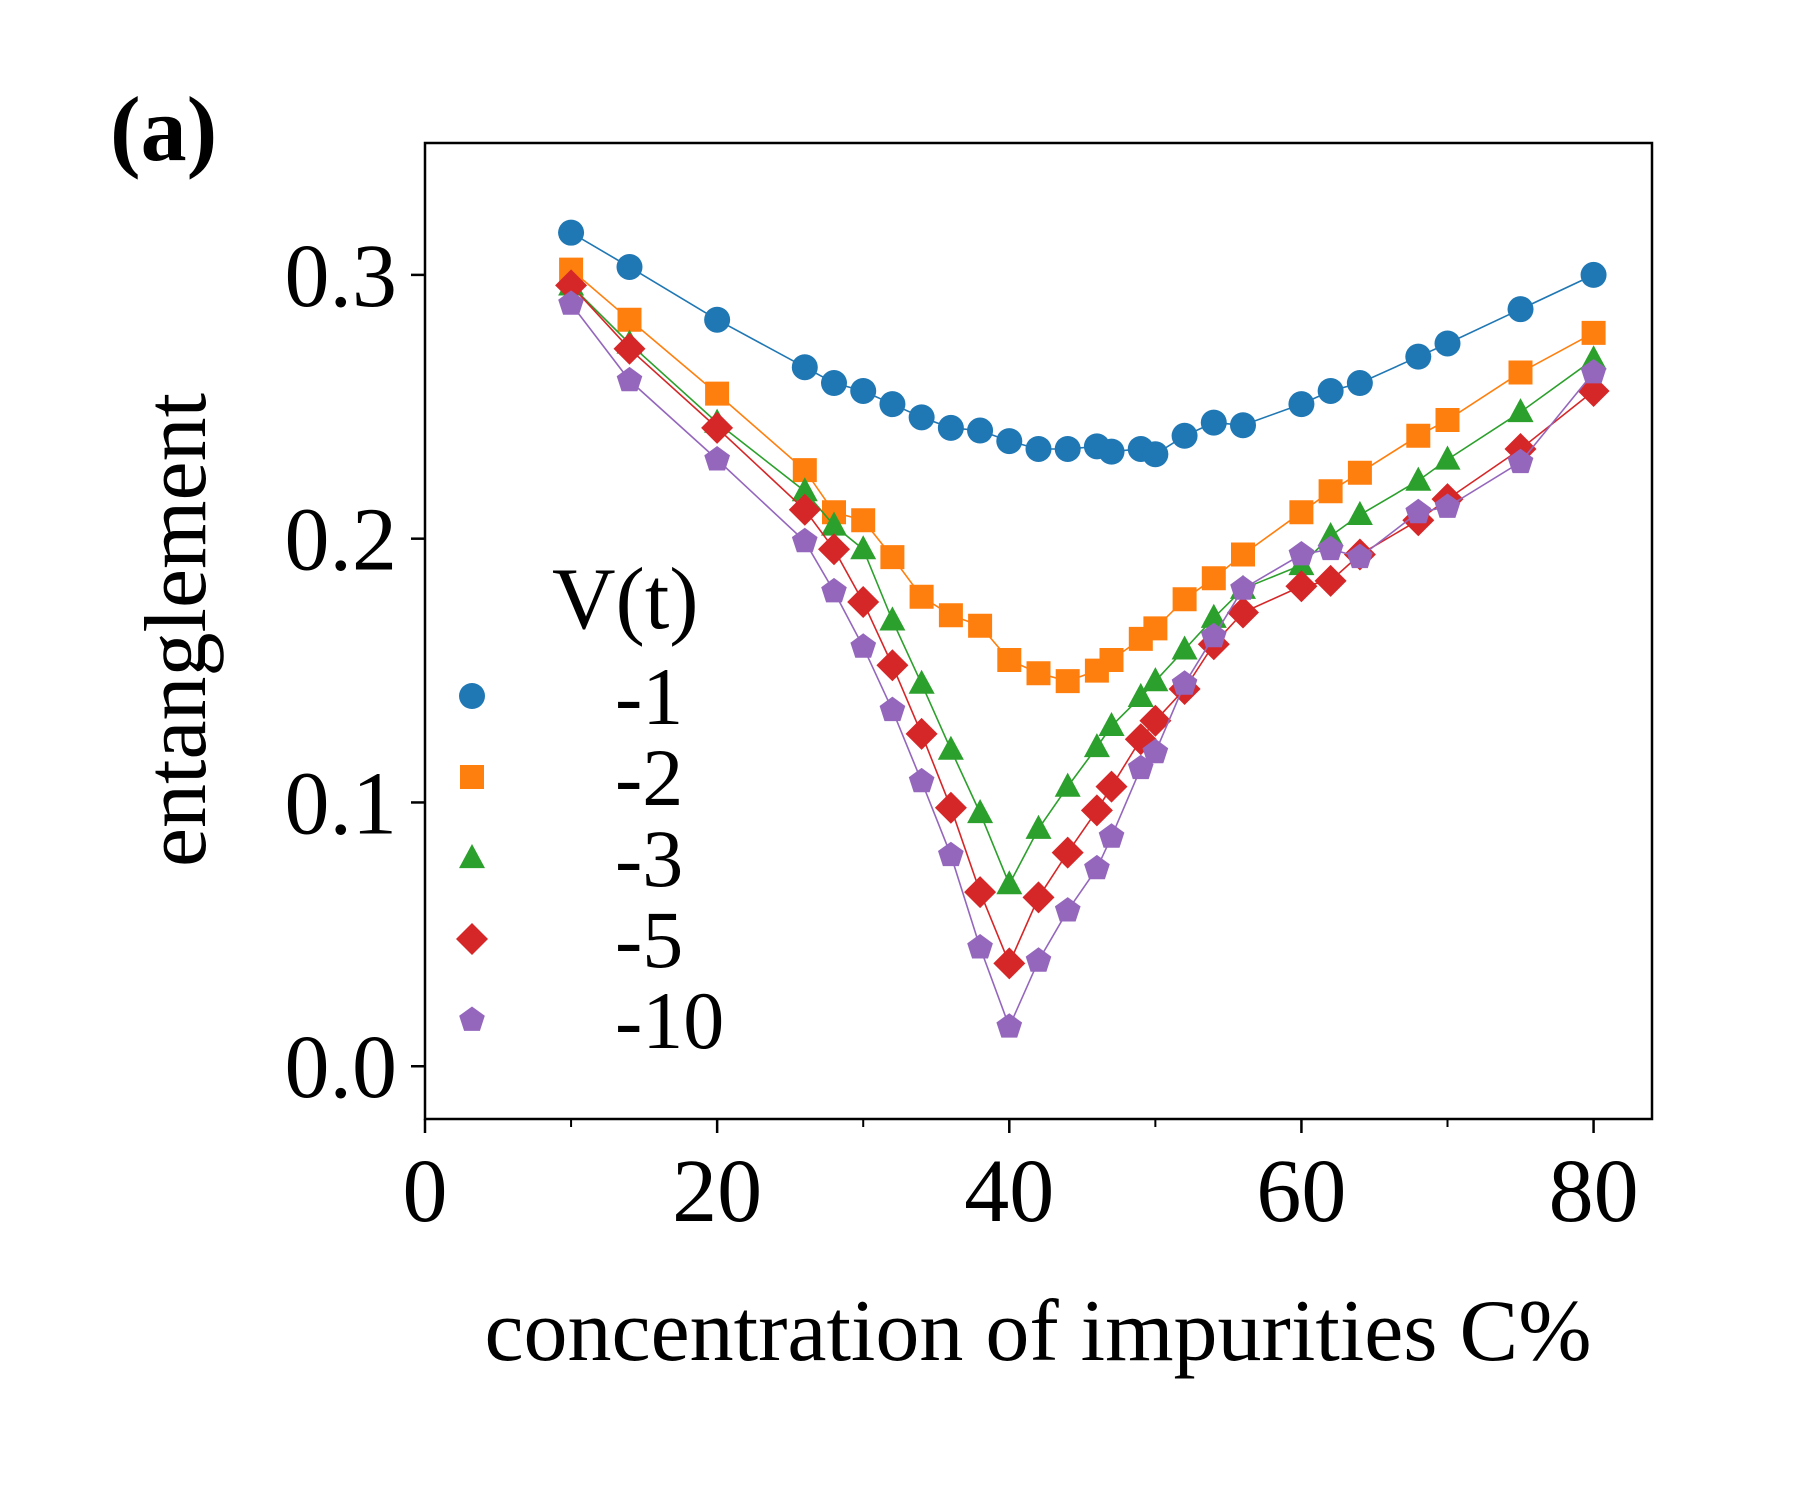 Image resolution: width=1800 pixels, height=1500 pixels. What do you see at coordinates (341, 1067) in the screenshot?
I see `y-tick-label: 0.0` at bounding box center [341, 1067].